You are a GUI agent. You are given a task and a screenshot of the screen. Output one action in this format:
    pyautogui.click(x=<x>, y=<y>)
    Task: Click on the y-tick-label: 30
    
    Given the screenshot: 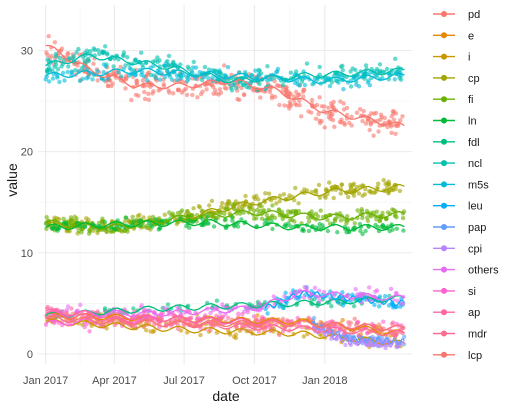 What is the action you would take?
    pyautogui.click(x=27, y=52)
    